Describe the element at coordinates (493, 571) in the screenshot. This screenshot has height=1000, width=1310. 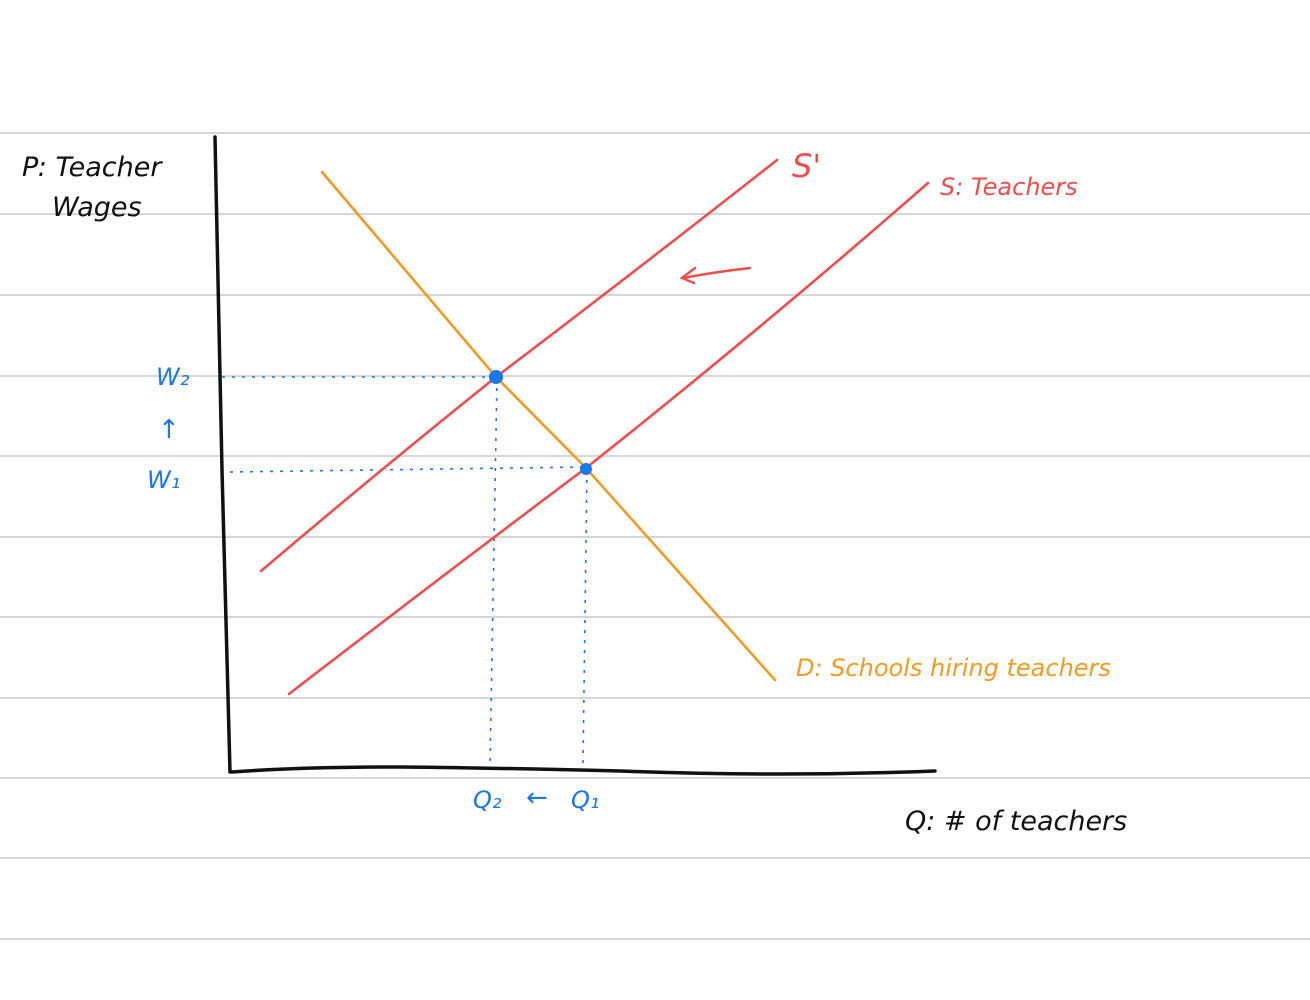
I see `q2-guide` at that location.